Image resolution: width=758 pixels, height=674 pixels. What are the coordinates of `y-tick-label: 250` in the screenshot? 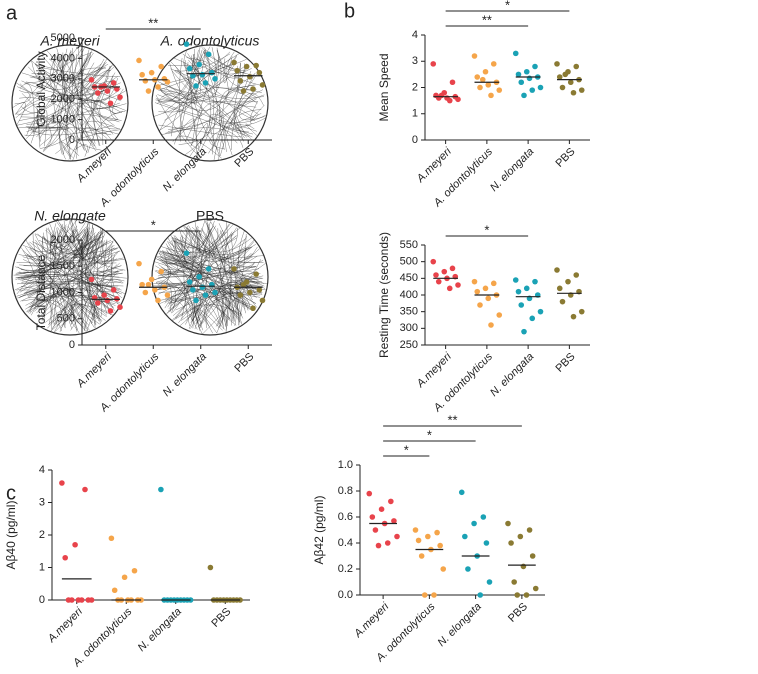 It's located at (409, 345).